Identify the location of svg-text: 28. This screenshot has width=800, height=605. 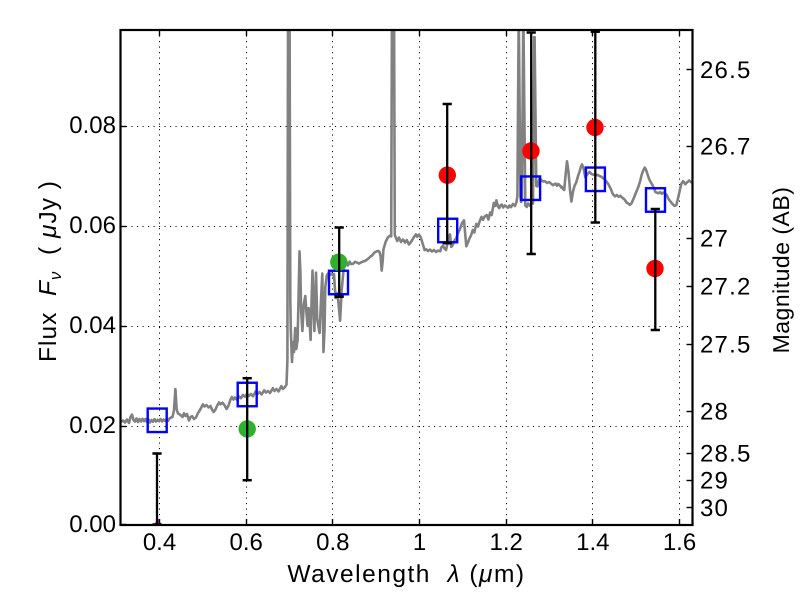
(714, 412).